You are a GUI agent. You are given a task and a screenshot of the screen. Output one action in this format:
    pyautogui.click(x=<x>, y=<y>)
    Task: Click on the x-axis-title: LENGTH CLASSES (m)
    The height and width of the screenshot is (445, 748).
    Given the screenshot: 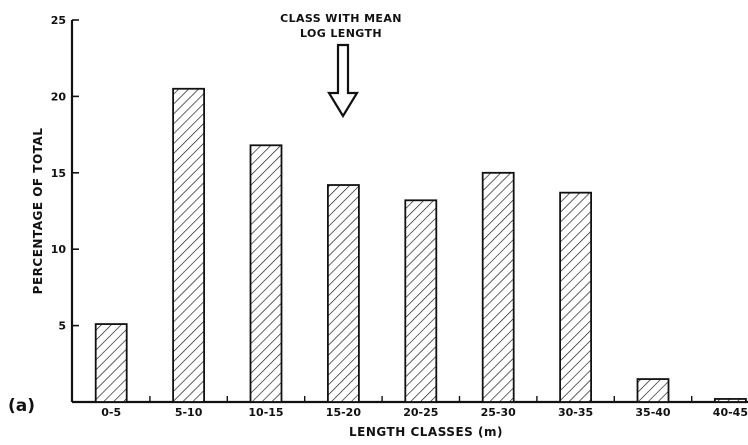 What is the action you would take?
    pyautogui.click(x=426, y=432)
    